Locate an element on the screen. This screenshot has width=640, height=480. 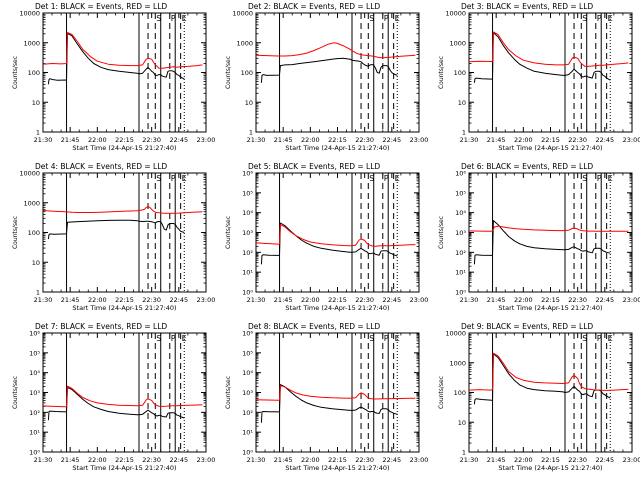
plot-frame is located at coordinates (550, 392).